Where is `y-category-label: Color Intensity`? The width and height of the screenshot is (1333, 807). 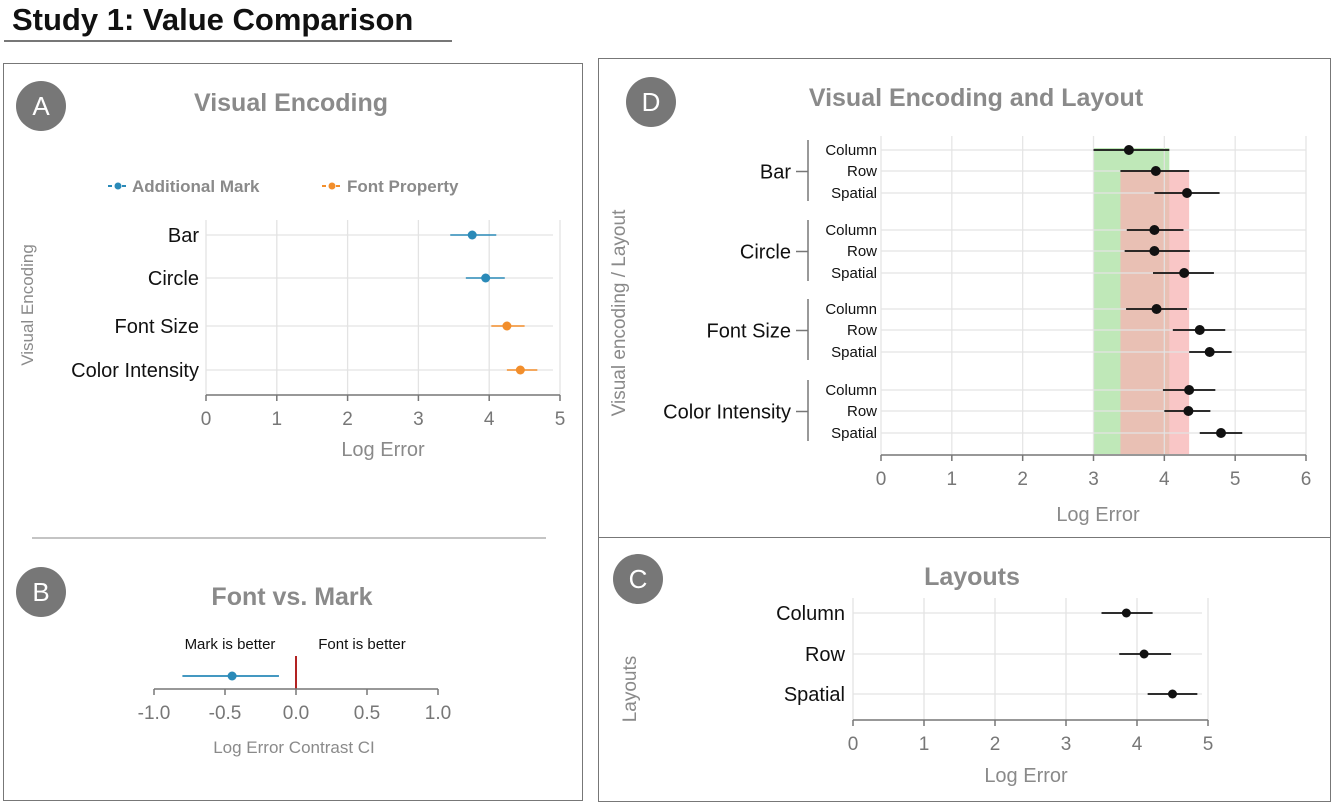
y-category-label: Color Intensity is located at coordinates (135, 371).